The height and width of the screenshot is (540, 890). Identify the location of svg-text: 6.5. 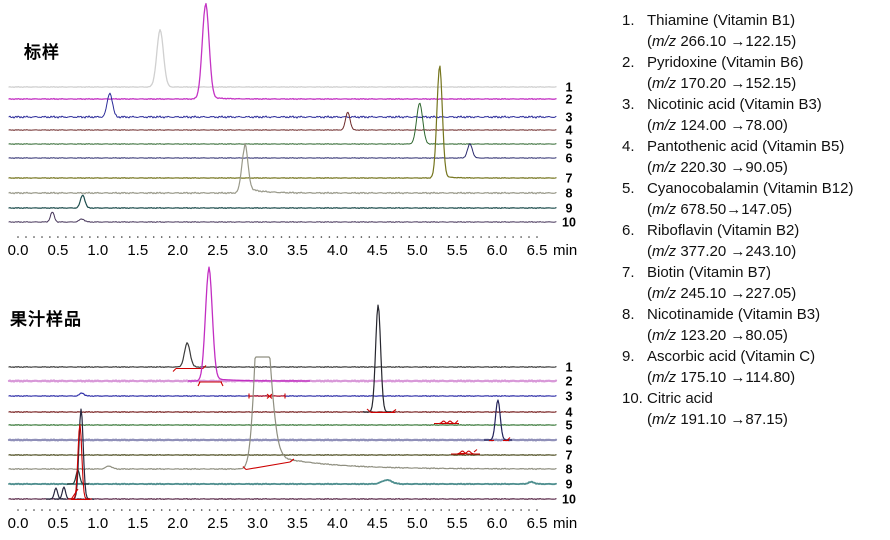
(537, 523).